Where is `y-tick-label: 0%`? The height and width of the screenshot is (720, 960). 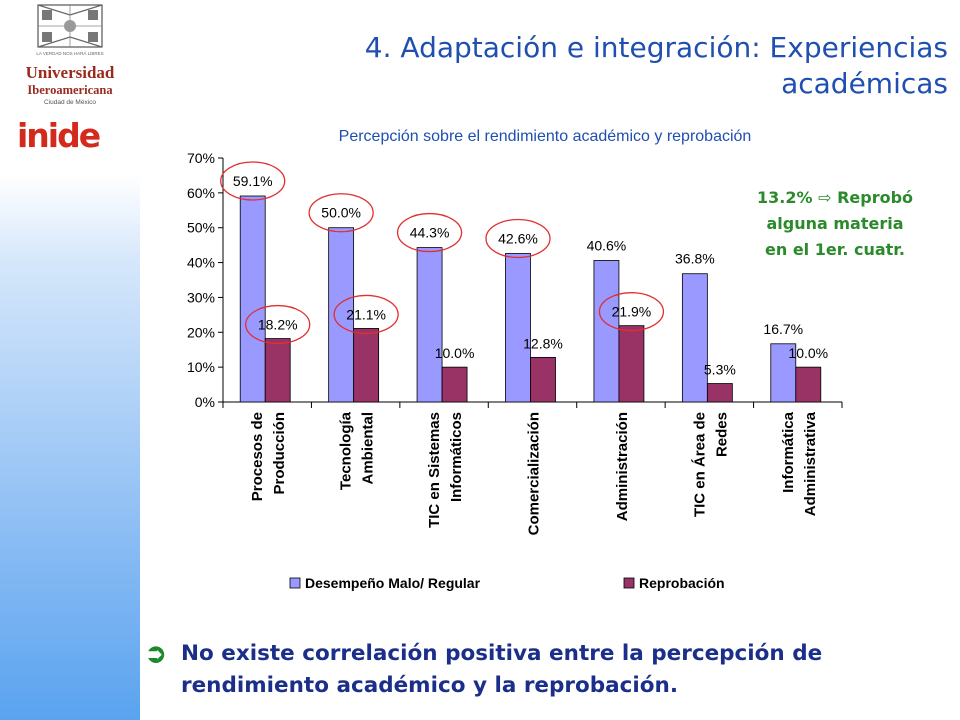 y-tick-label: 0% is located at coordinates (205, 402).